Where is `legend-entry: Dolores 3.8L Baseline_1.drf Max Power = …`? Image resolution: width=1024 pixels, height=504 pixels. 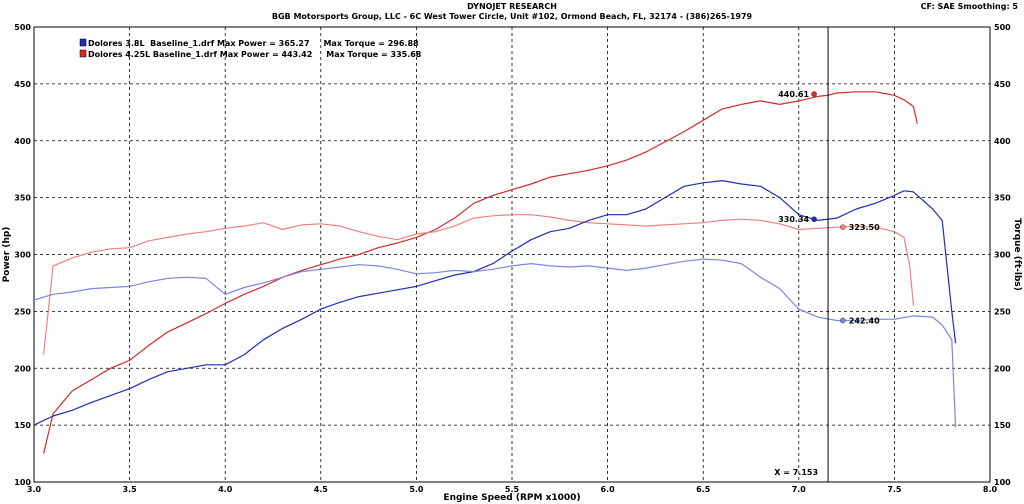
legend-entry: Dolores 3.8L Baseline_1.drf Max Power = … is located at coordinates (253, 43).